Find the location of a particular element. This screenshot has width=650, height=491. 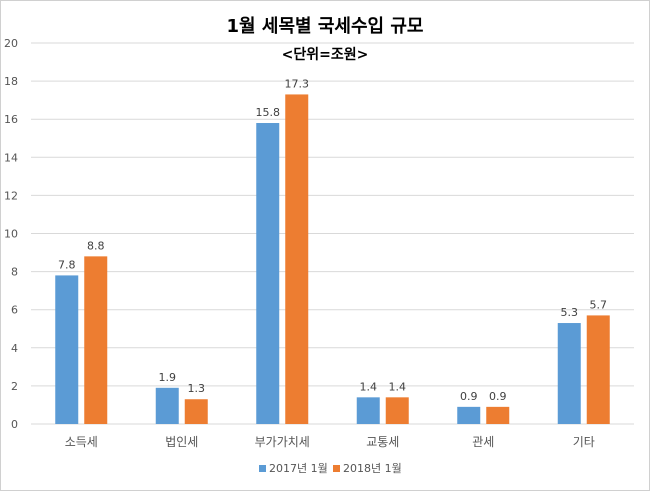

y-tick-label: 4 is located at coordinates (14, 348).